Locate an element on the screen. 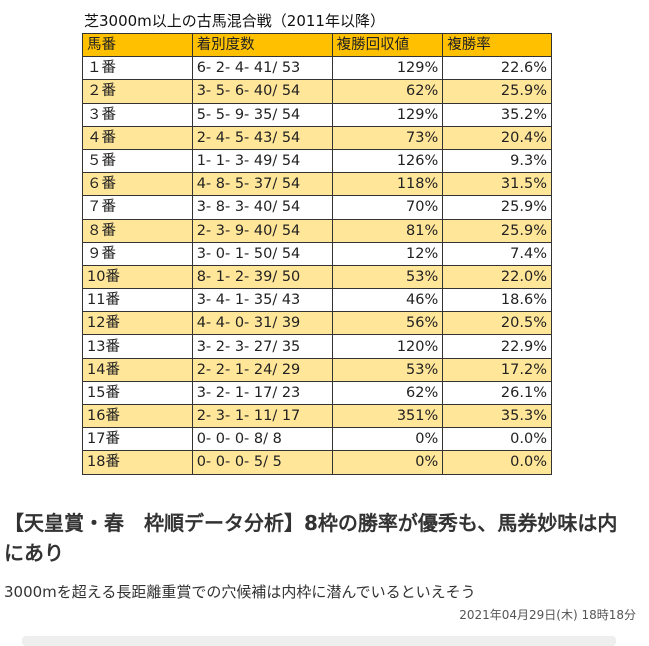 Image resolution: width=649 pixels, height=646 pixels. cell-return-rate: 56% is located at coordinates (387, 323).